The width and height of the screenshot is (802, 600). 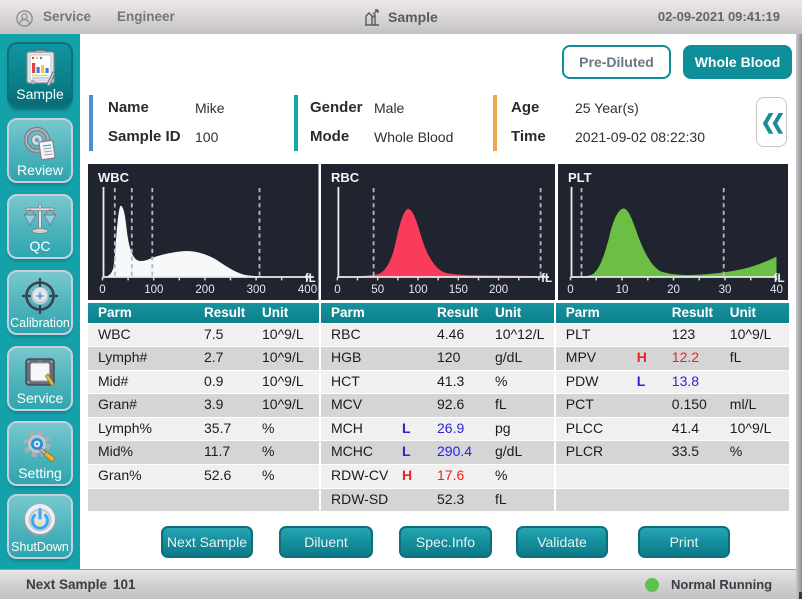 I want to click on svg-text: 150, so click(x=458, y=290).